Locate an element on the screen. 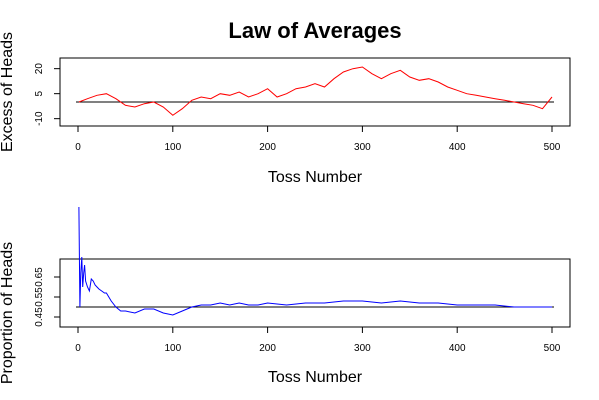  excess-y-tick-label: 20 is located at coordinates (39, 69).